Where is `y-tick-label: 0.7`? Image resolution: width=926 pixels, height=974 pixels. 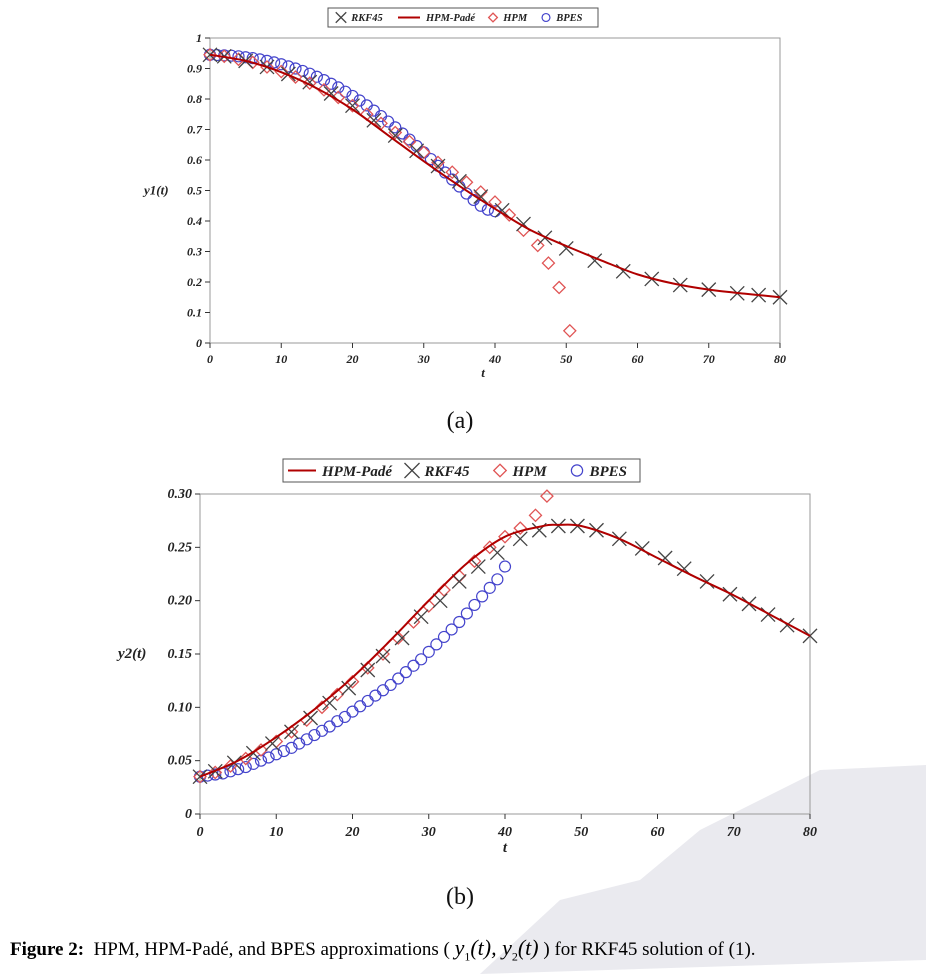 y-tick-label: 0.7 is located at coordinates (195, 130).